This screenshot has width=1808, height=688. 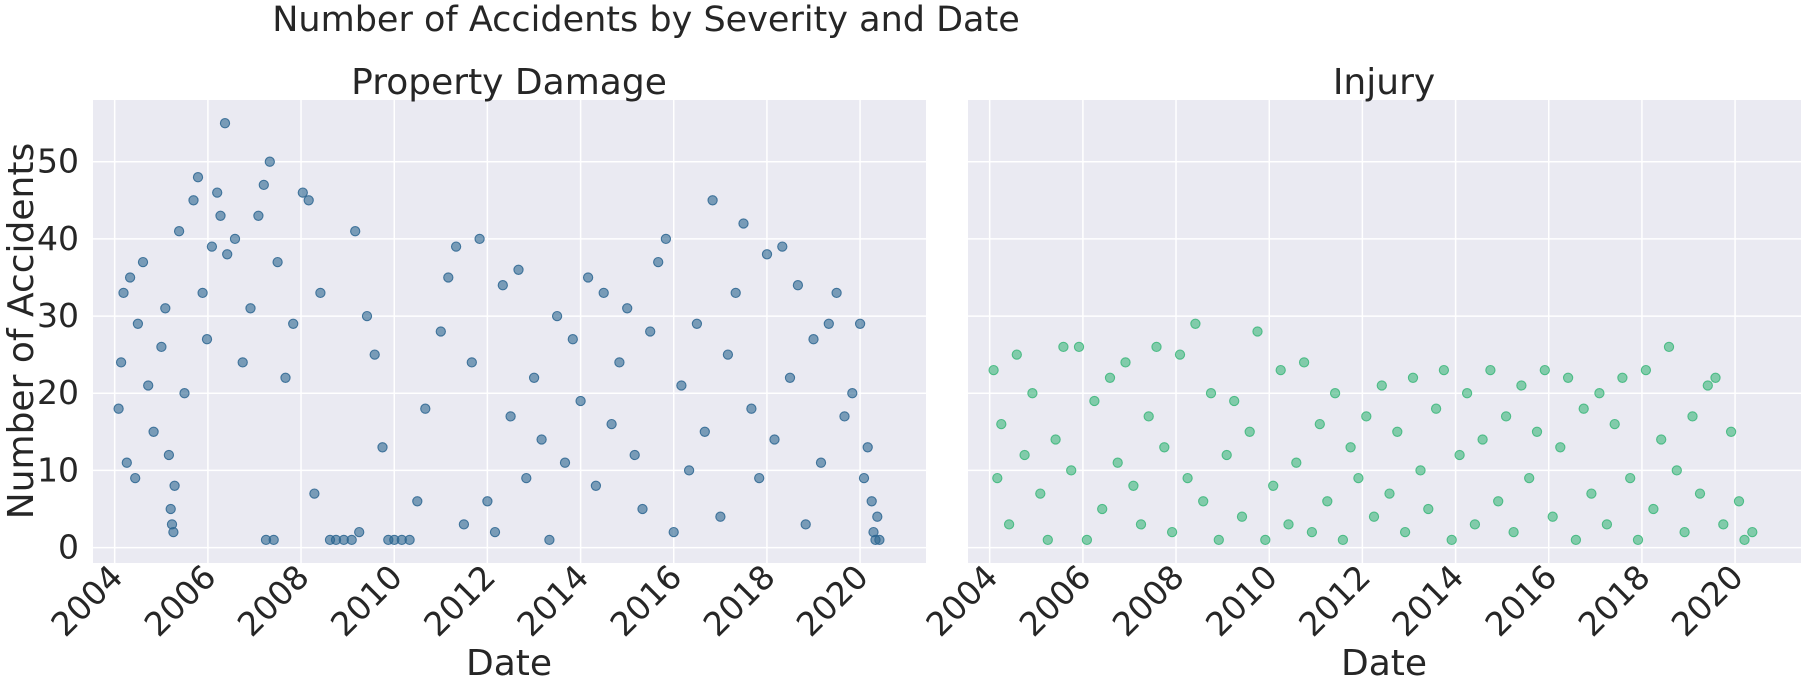 I want to click on x-tick-label-property-damage: 2020, so click(x=832, y=600).